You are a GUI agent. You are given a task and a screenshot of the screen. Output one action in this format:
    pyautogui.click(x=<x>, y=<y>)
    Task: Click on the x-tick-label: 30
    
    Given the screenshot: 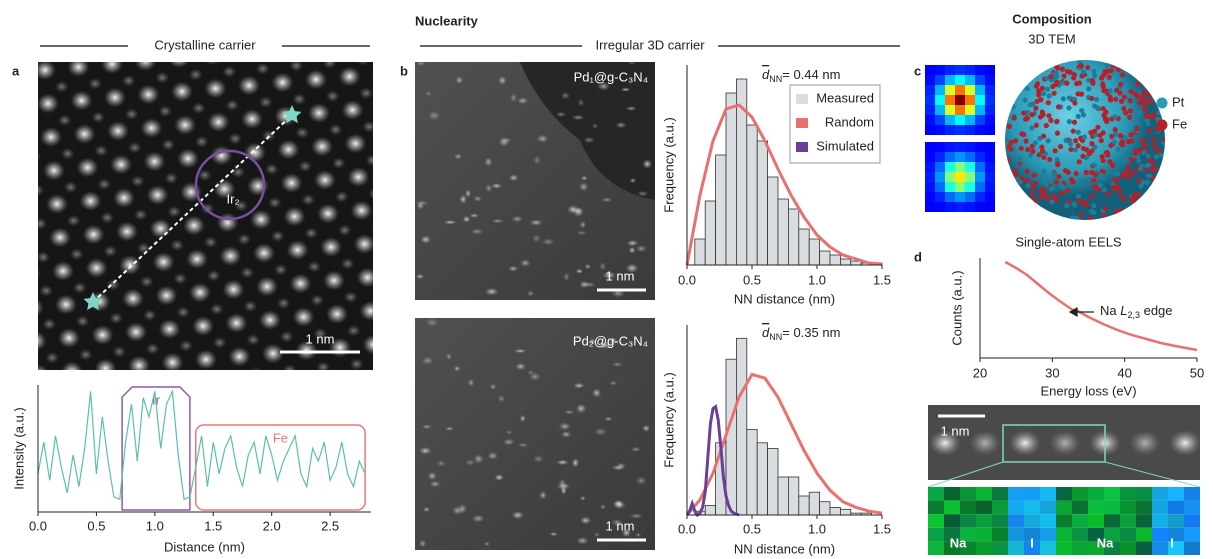 What is the action you would take?
    pyautogui.click(x=1052, y=372)
    